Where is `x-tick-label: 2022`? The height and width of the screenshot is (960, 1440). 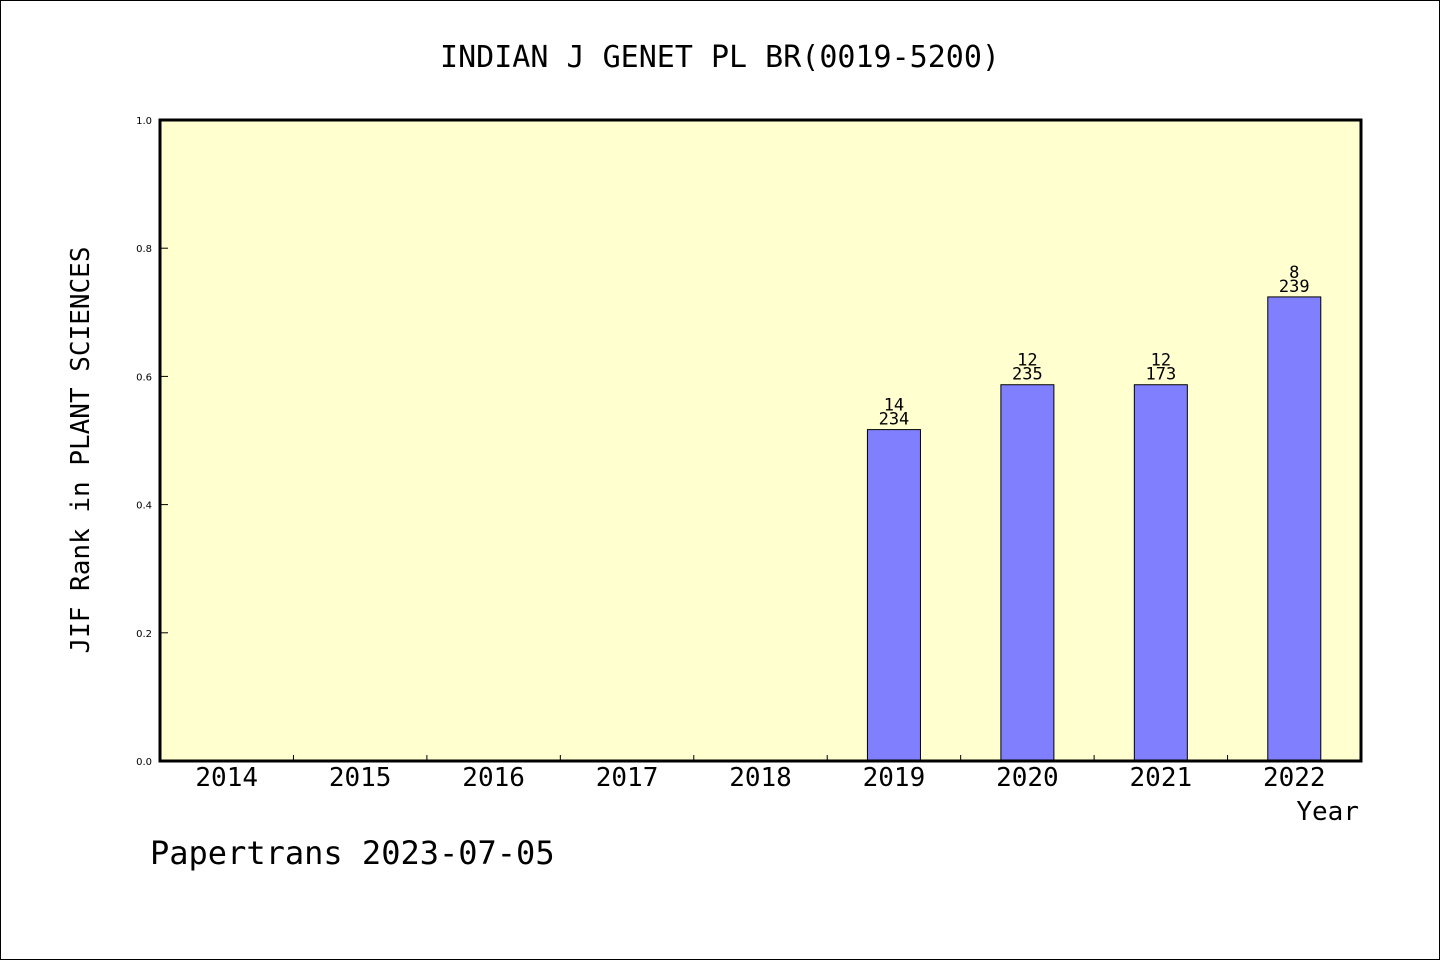 x-tick-label: 2022 is located at coordinates (1294, 778).